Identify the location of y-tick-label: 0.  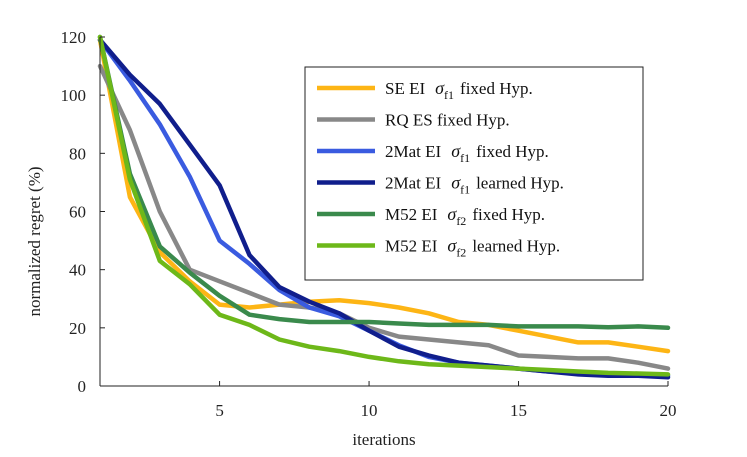
(82, 386).